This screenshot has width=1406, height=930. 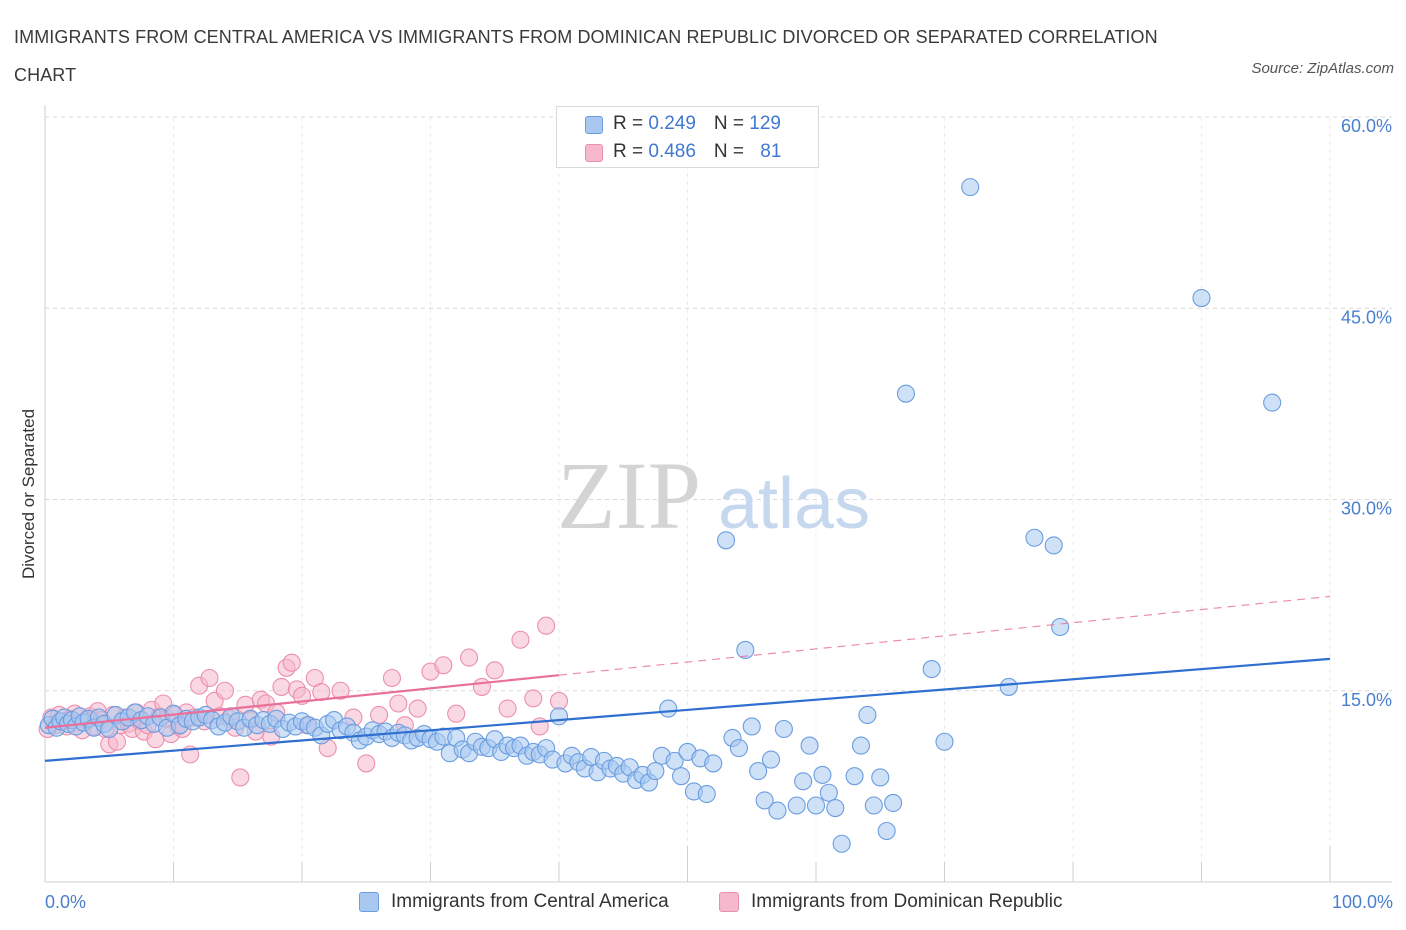 I want to click on trend-line-central-america, so click(x=687, y=709).